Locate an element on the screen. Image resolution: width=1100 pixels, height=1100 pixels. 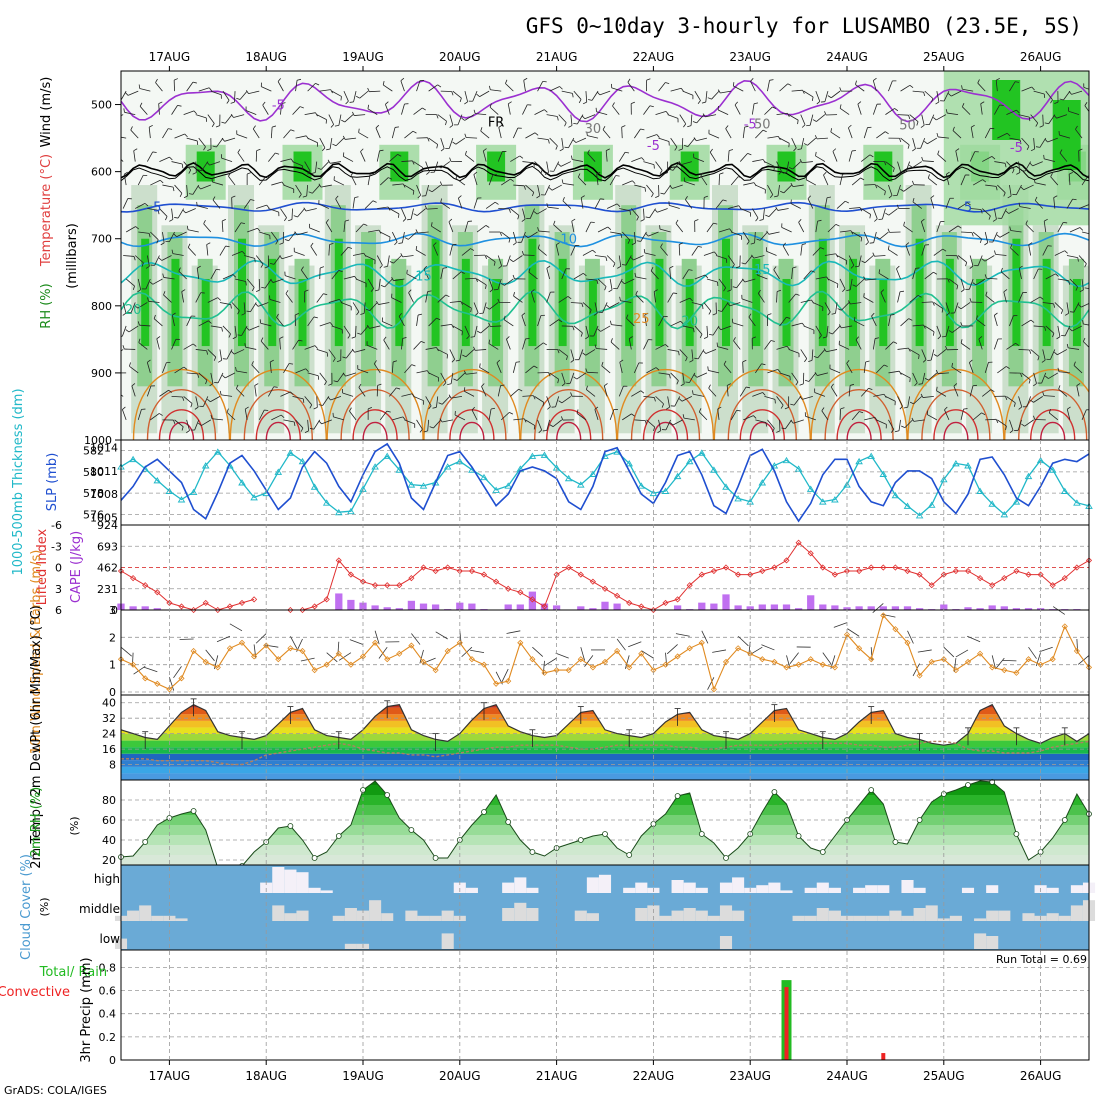
wind10m-line is located at coordinates (605, 652).